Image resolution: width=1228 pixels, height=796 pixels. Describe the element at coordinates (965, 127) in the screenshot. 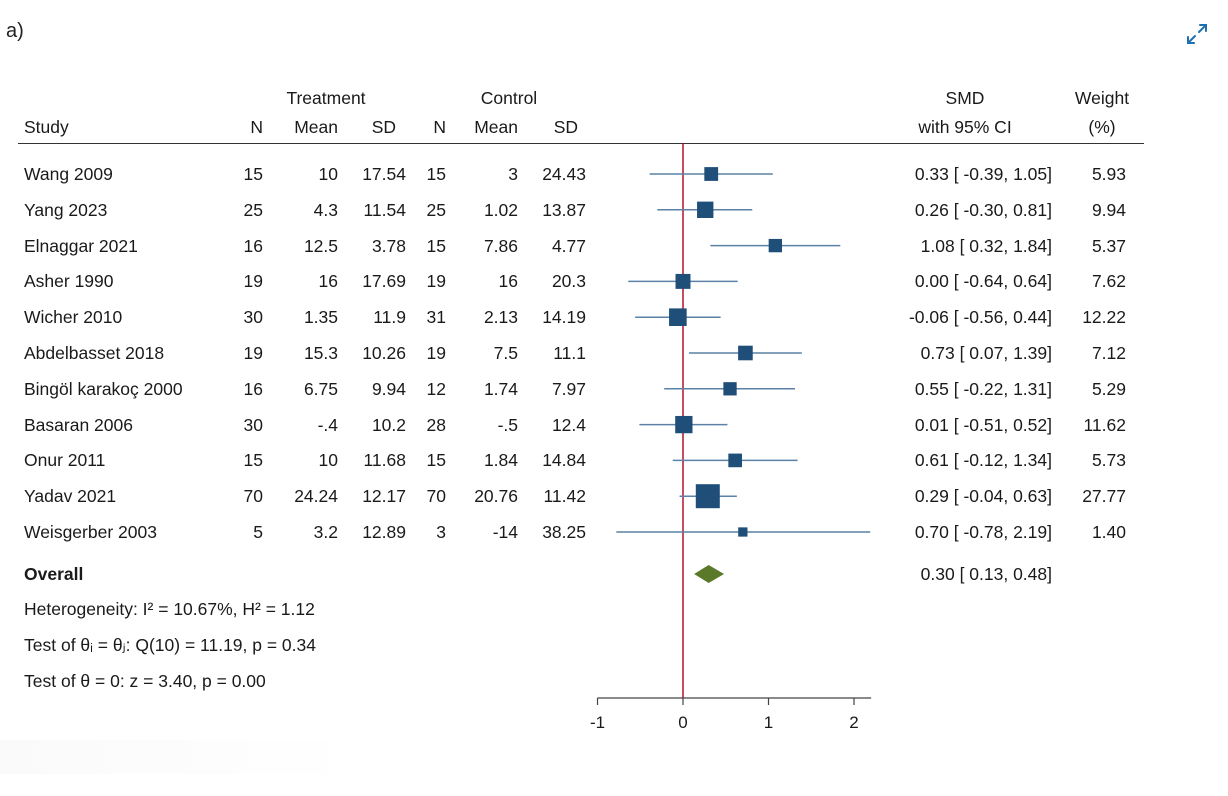

I see `header-smd-ci: with 95% CI` at that location.